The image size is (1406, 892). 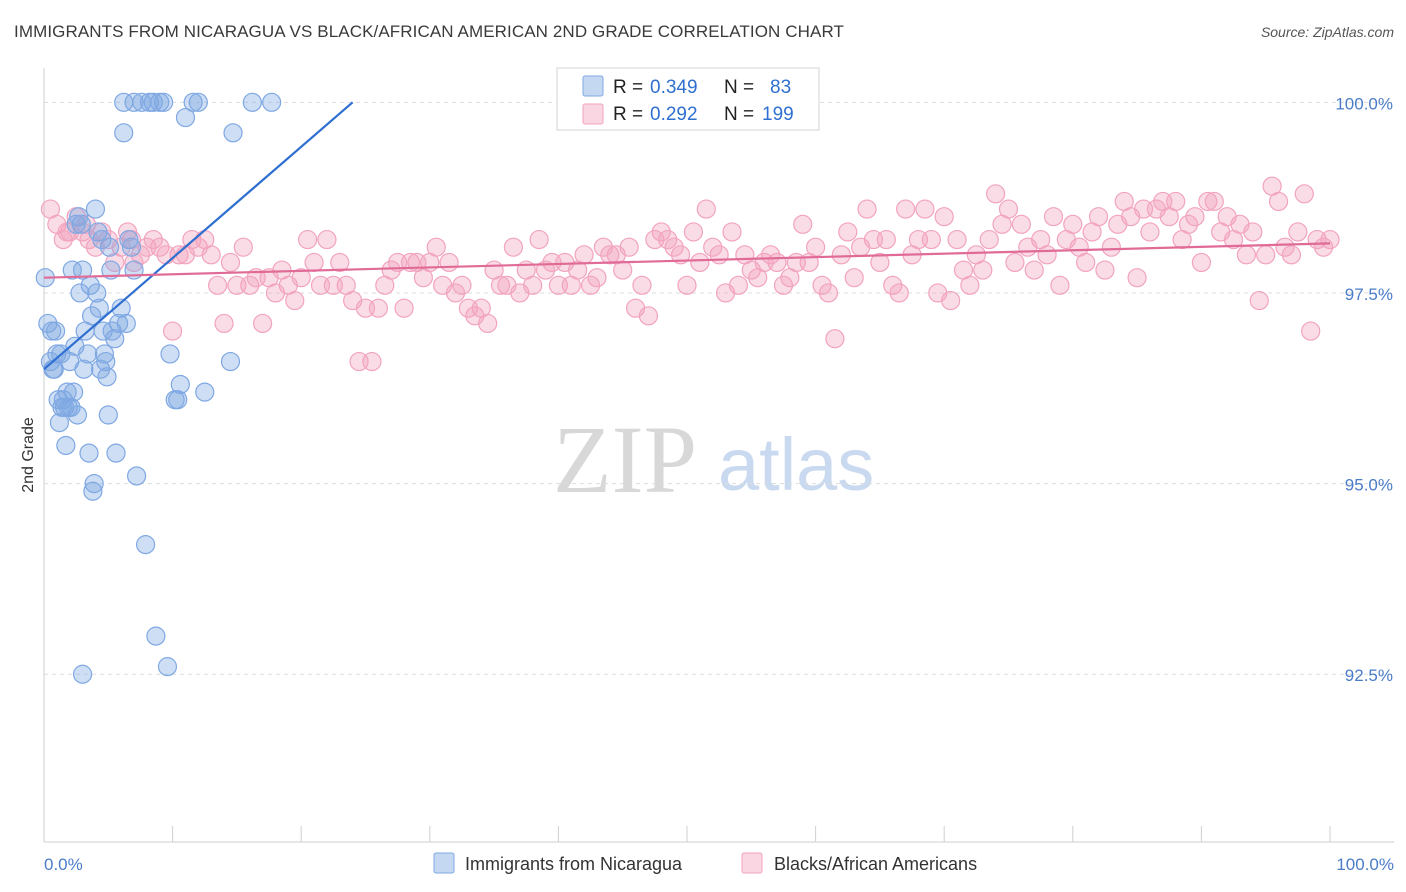 I want to click on legend-n-label-blacks: N =, so click(x=739, y=114).